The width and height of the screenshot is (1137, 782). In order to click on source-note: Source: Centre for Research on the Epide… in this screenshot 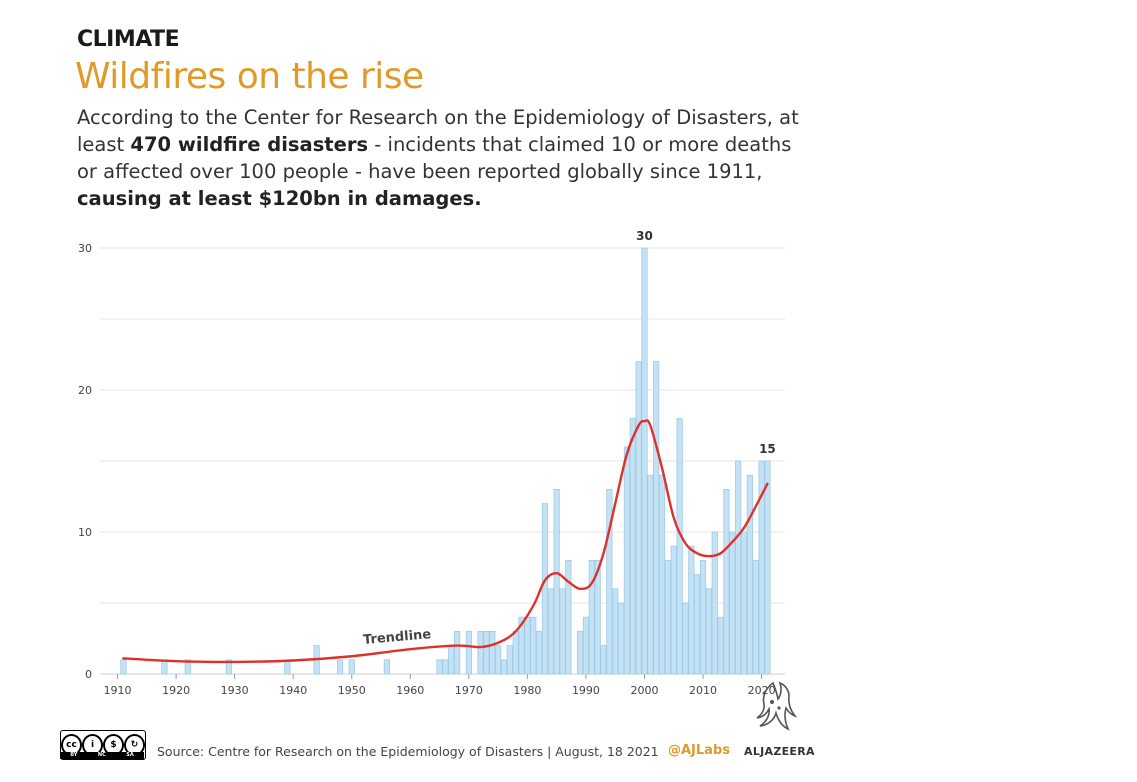, I will do `click(408, 751)`.